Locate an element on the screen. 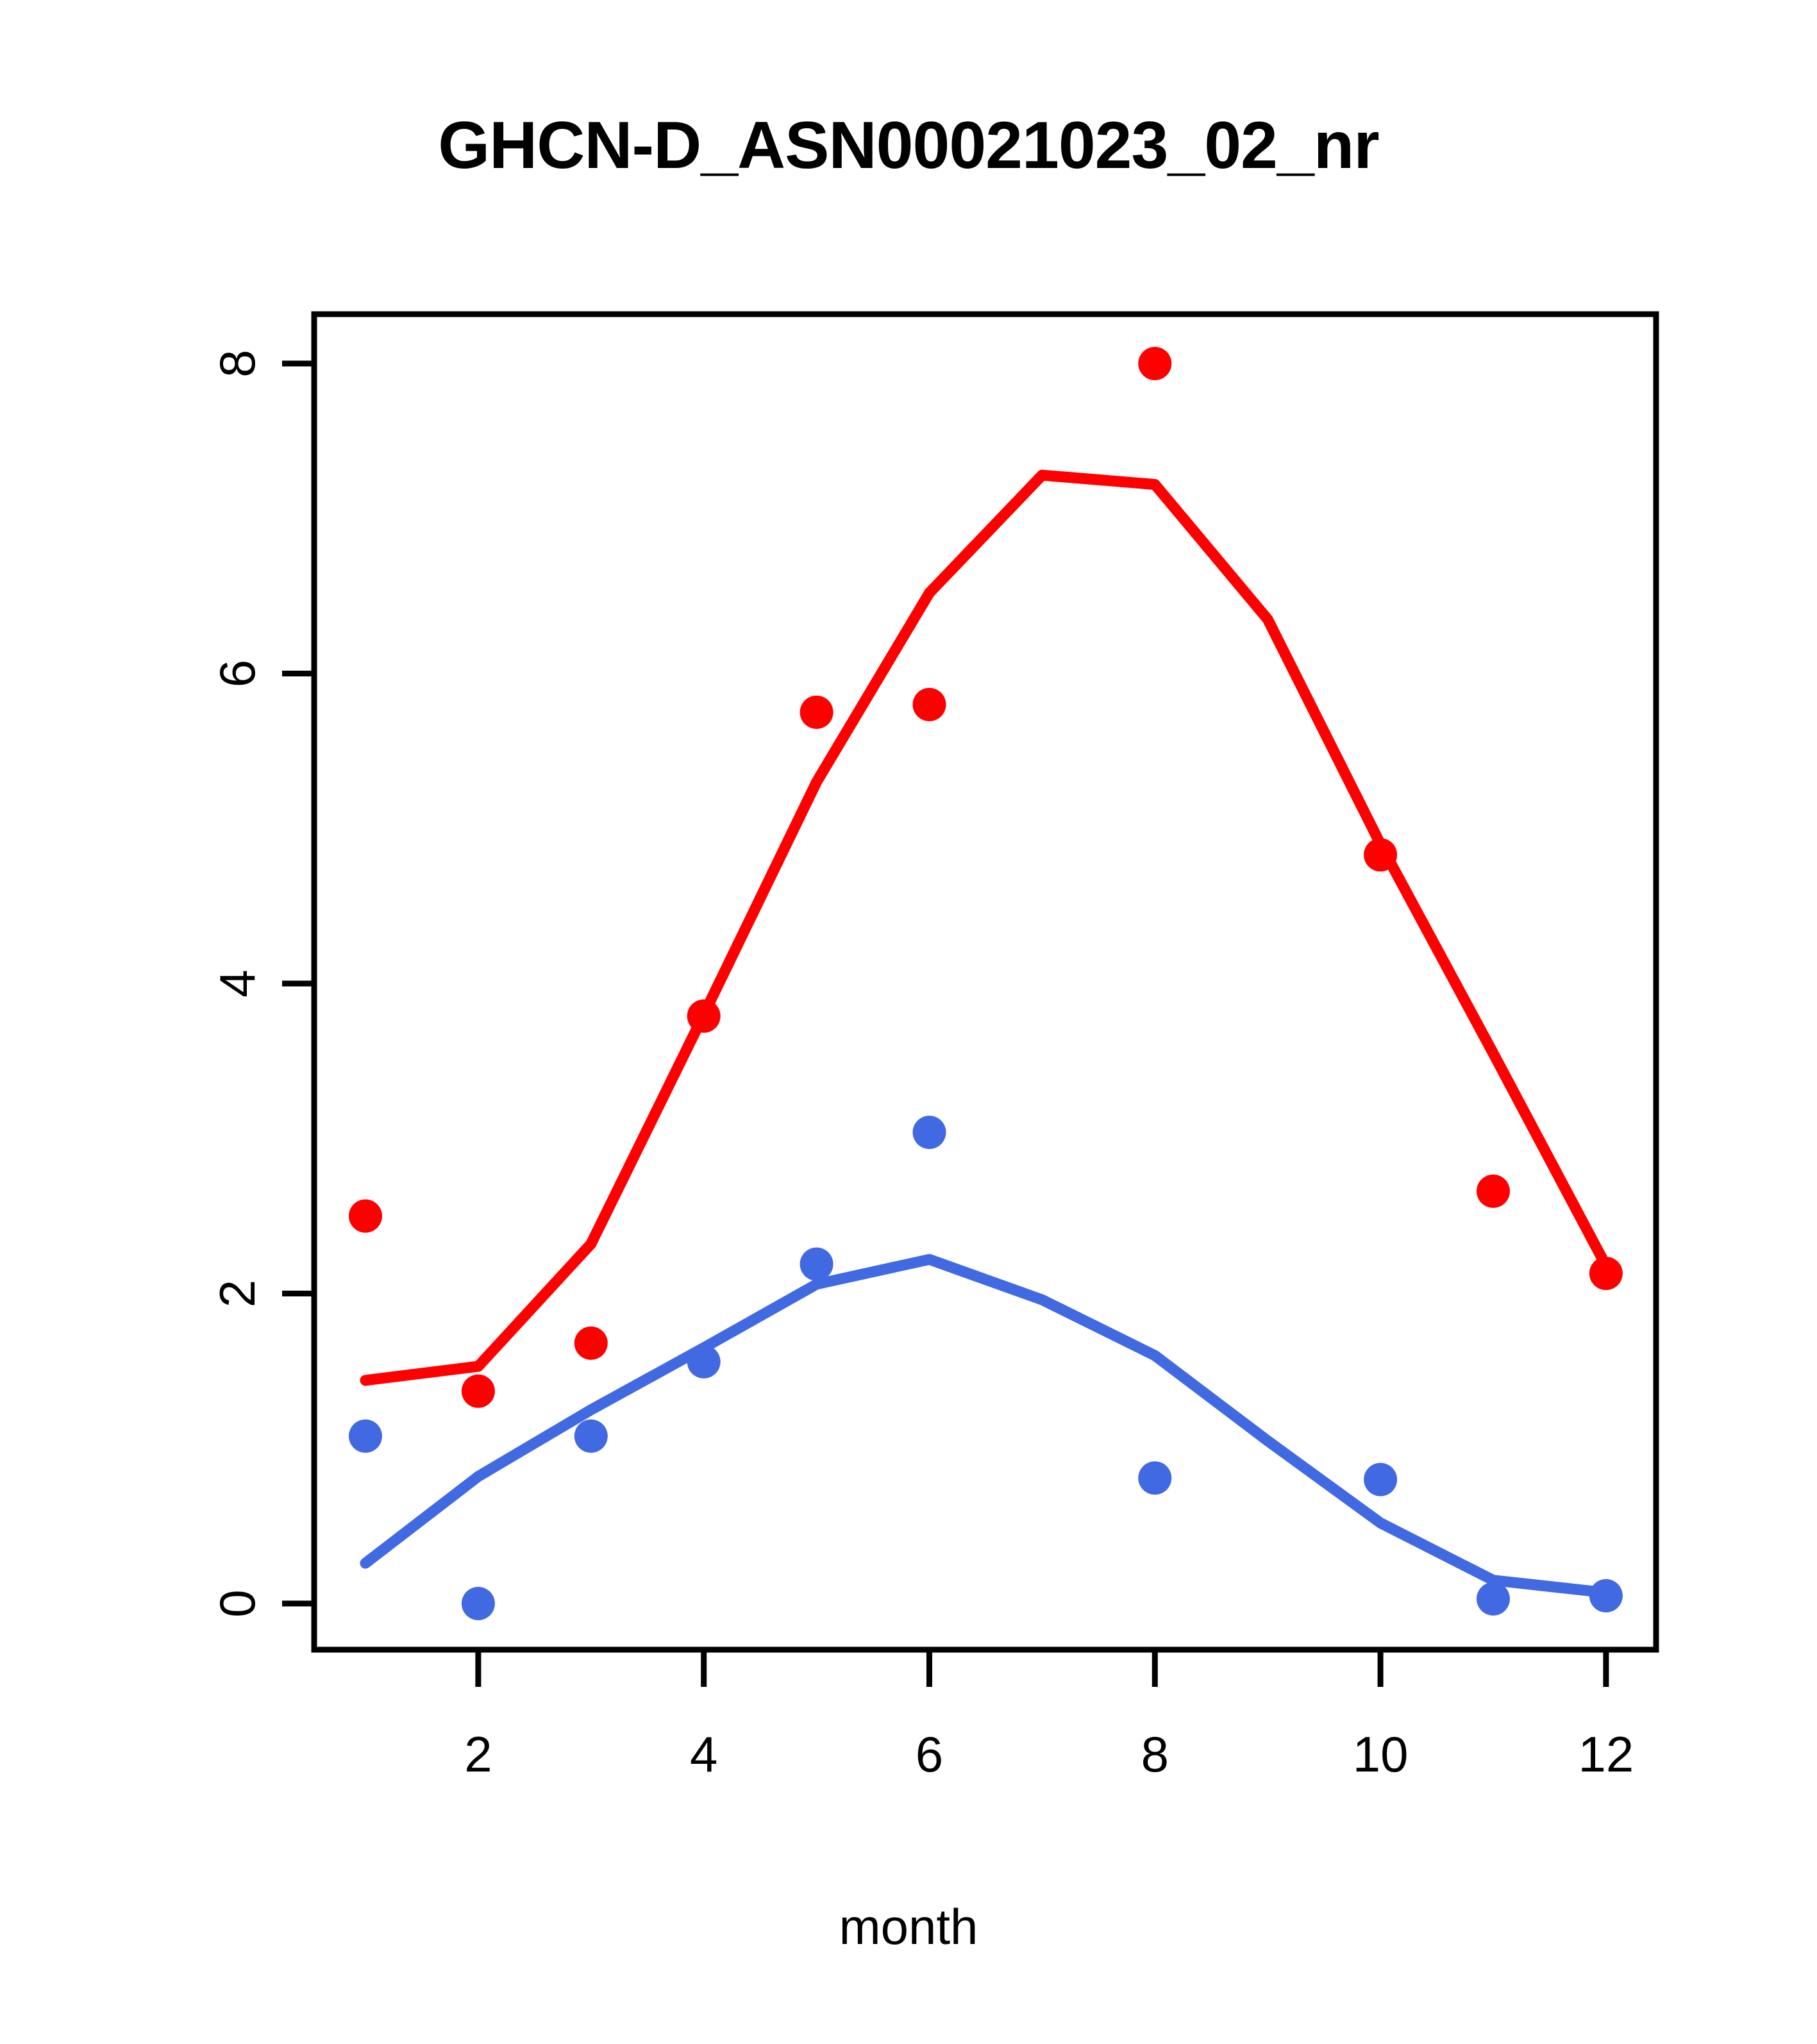 The width and height of the screenshot is (1817, 2044). x-tick-label-2: 2 is located at coordinates (478, 1754).